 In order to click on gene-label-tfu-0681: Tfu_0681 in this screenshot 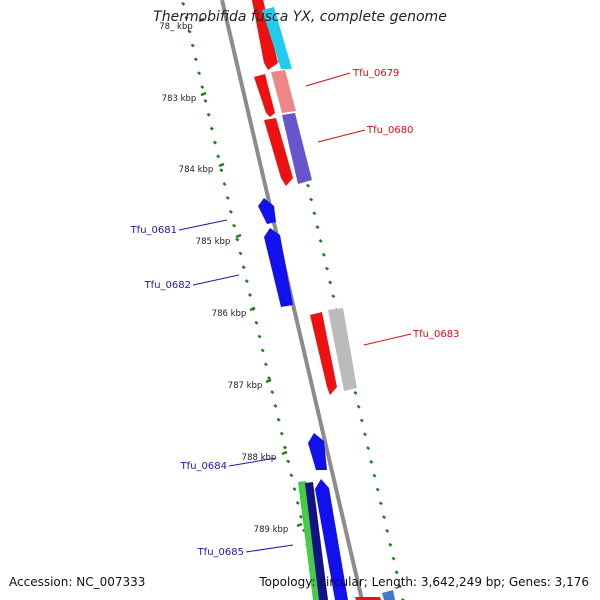, I will do `click(153, 230)`.